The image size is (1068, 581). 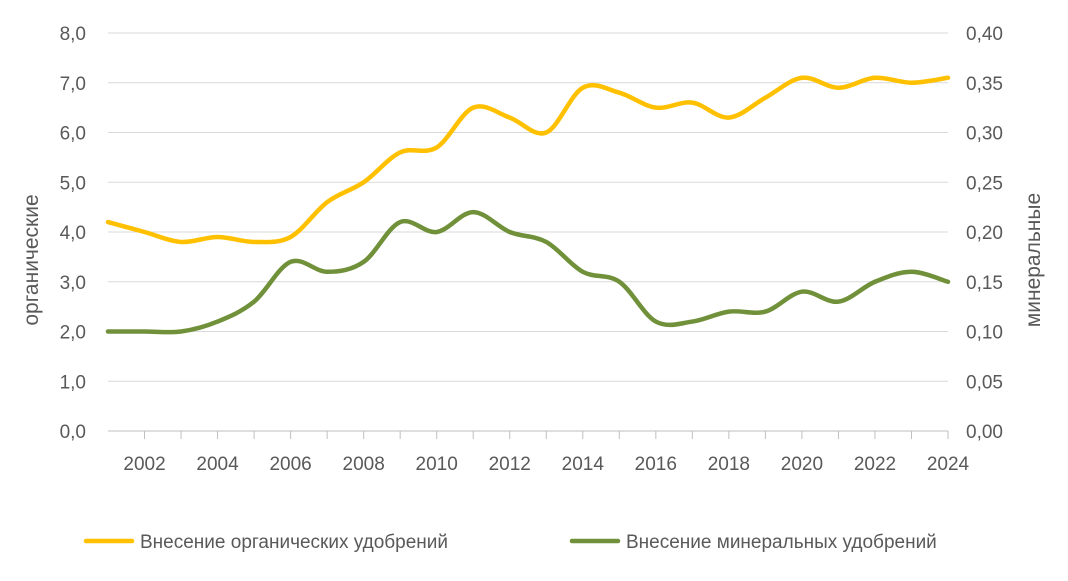 I want to click on left-tick-label: 8,0, so click(x=73, y=34).